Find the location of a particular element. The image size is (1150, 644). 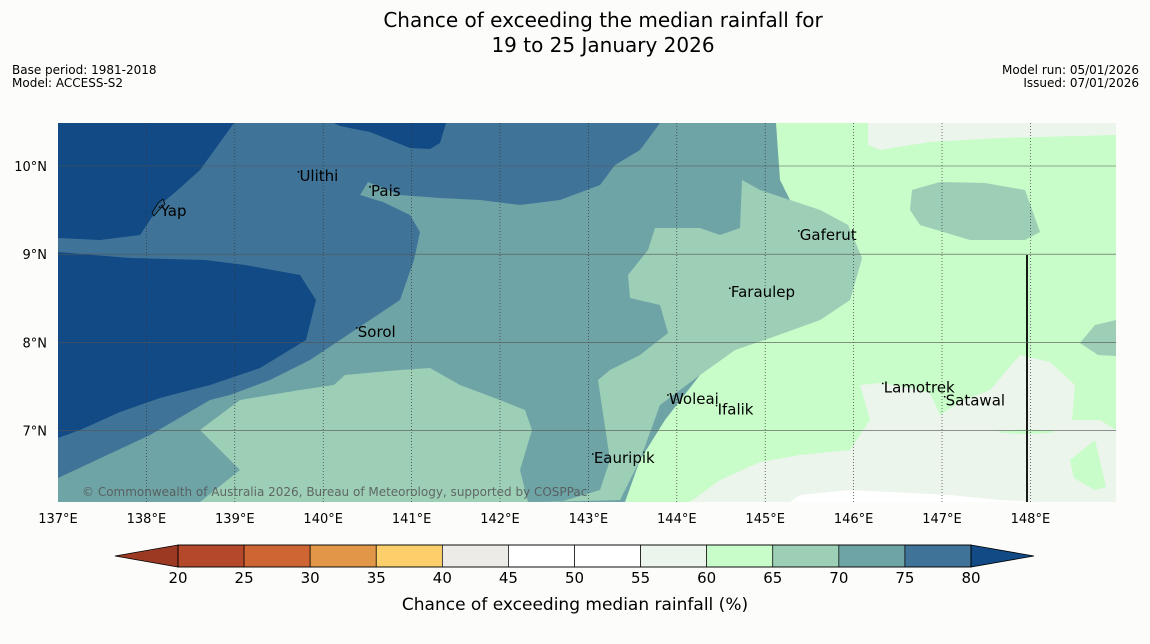

lon-tick-label: 142°E is located at coordinates (500, 519).